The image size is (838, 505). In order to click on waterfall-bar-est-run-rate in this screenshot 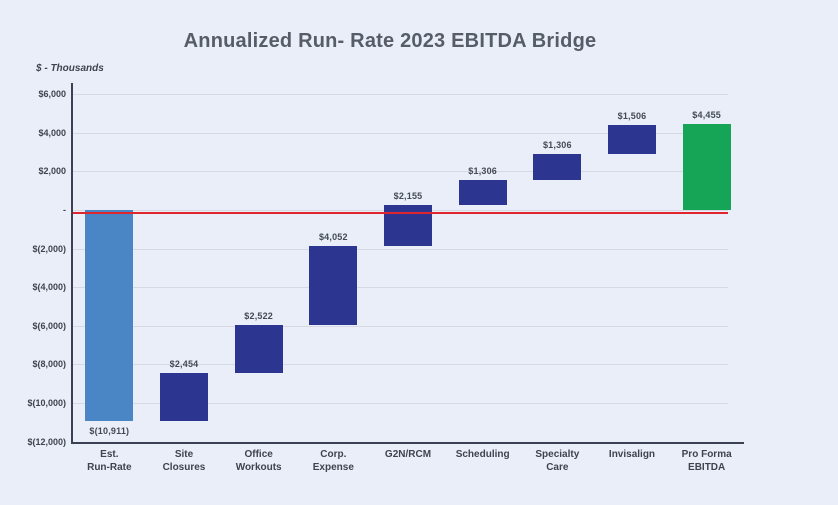, I will do `click(109, 315)`.